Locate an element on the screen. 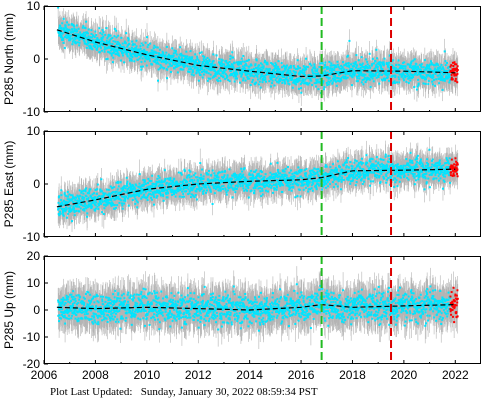  y-axis-label: P285 North (mm) is located at coordinates (9, 59).